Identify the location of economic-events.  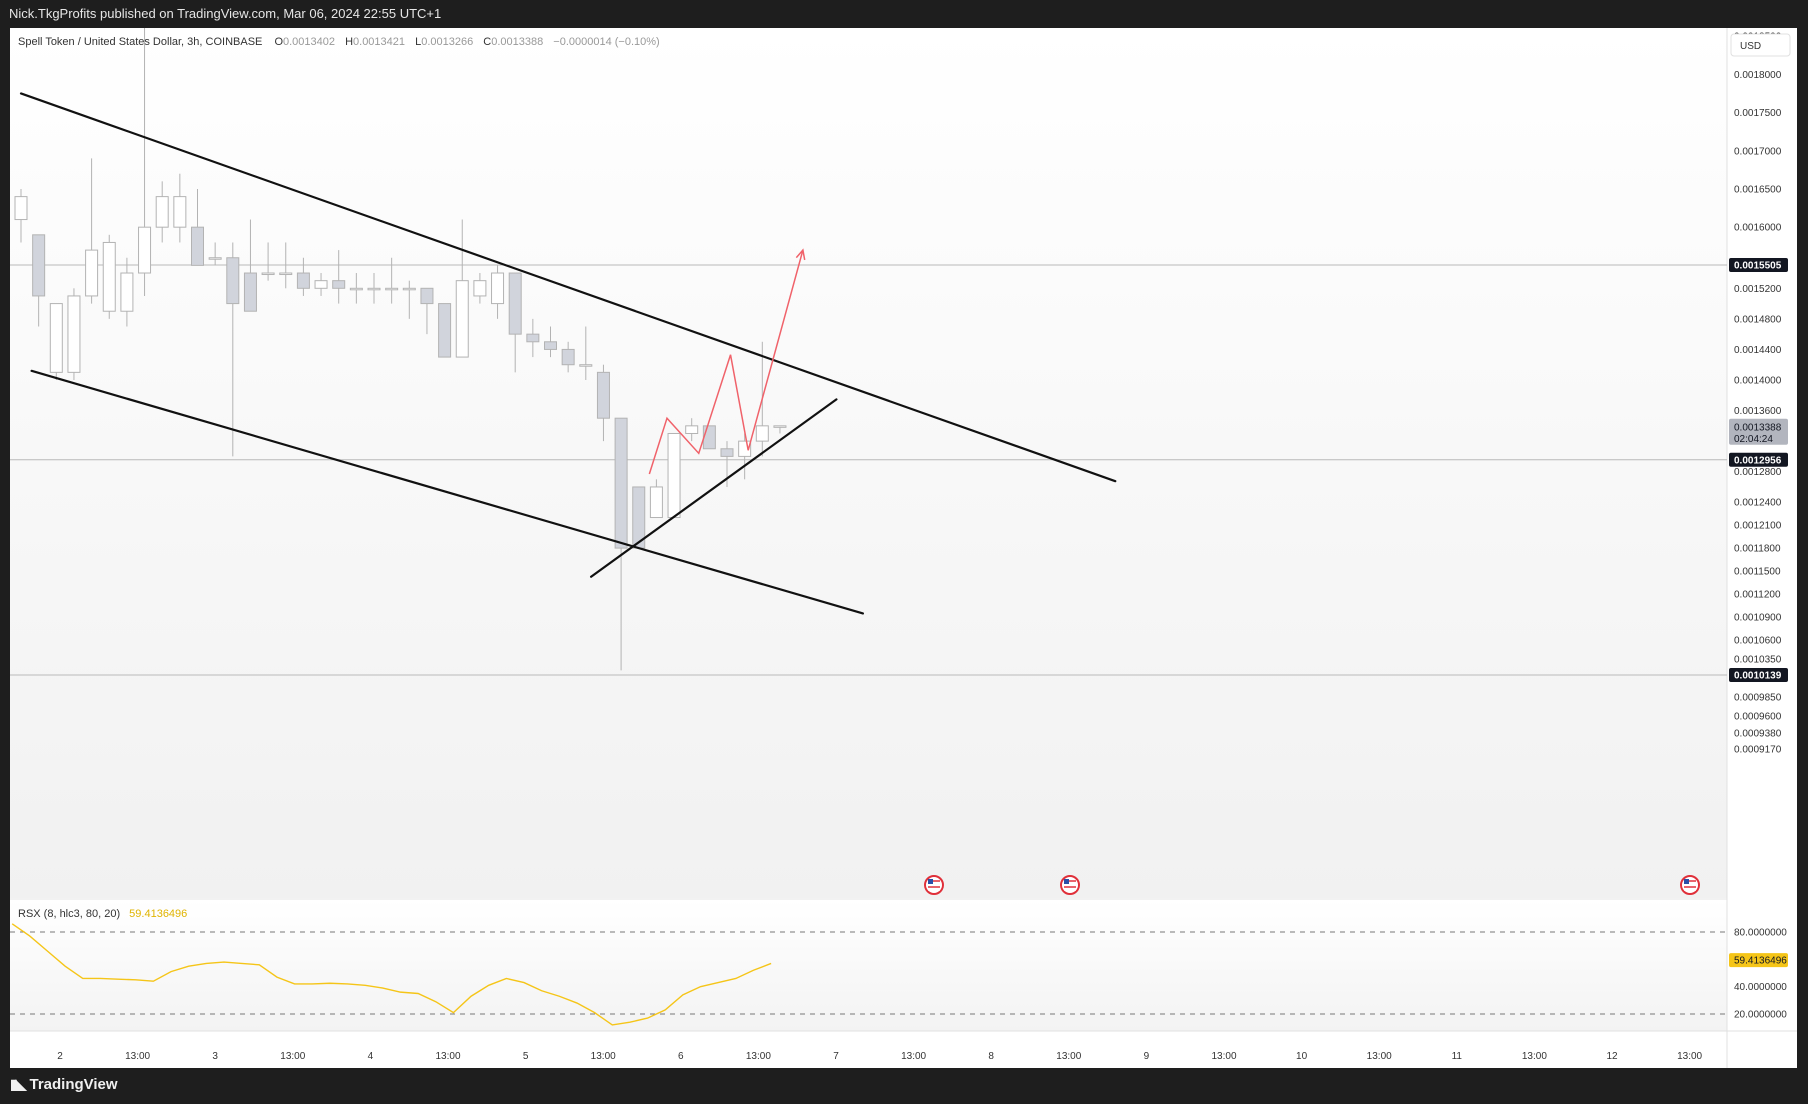
(1312, 885).